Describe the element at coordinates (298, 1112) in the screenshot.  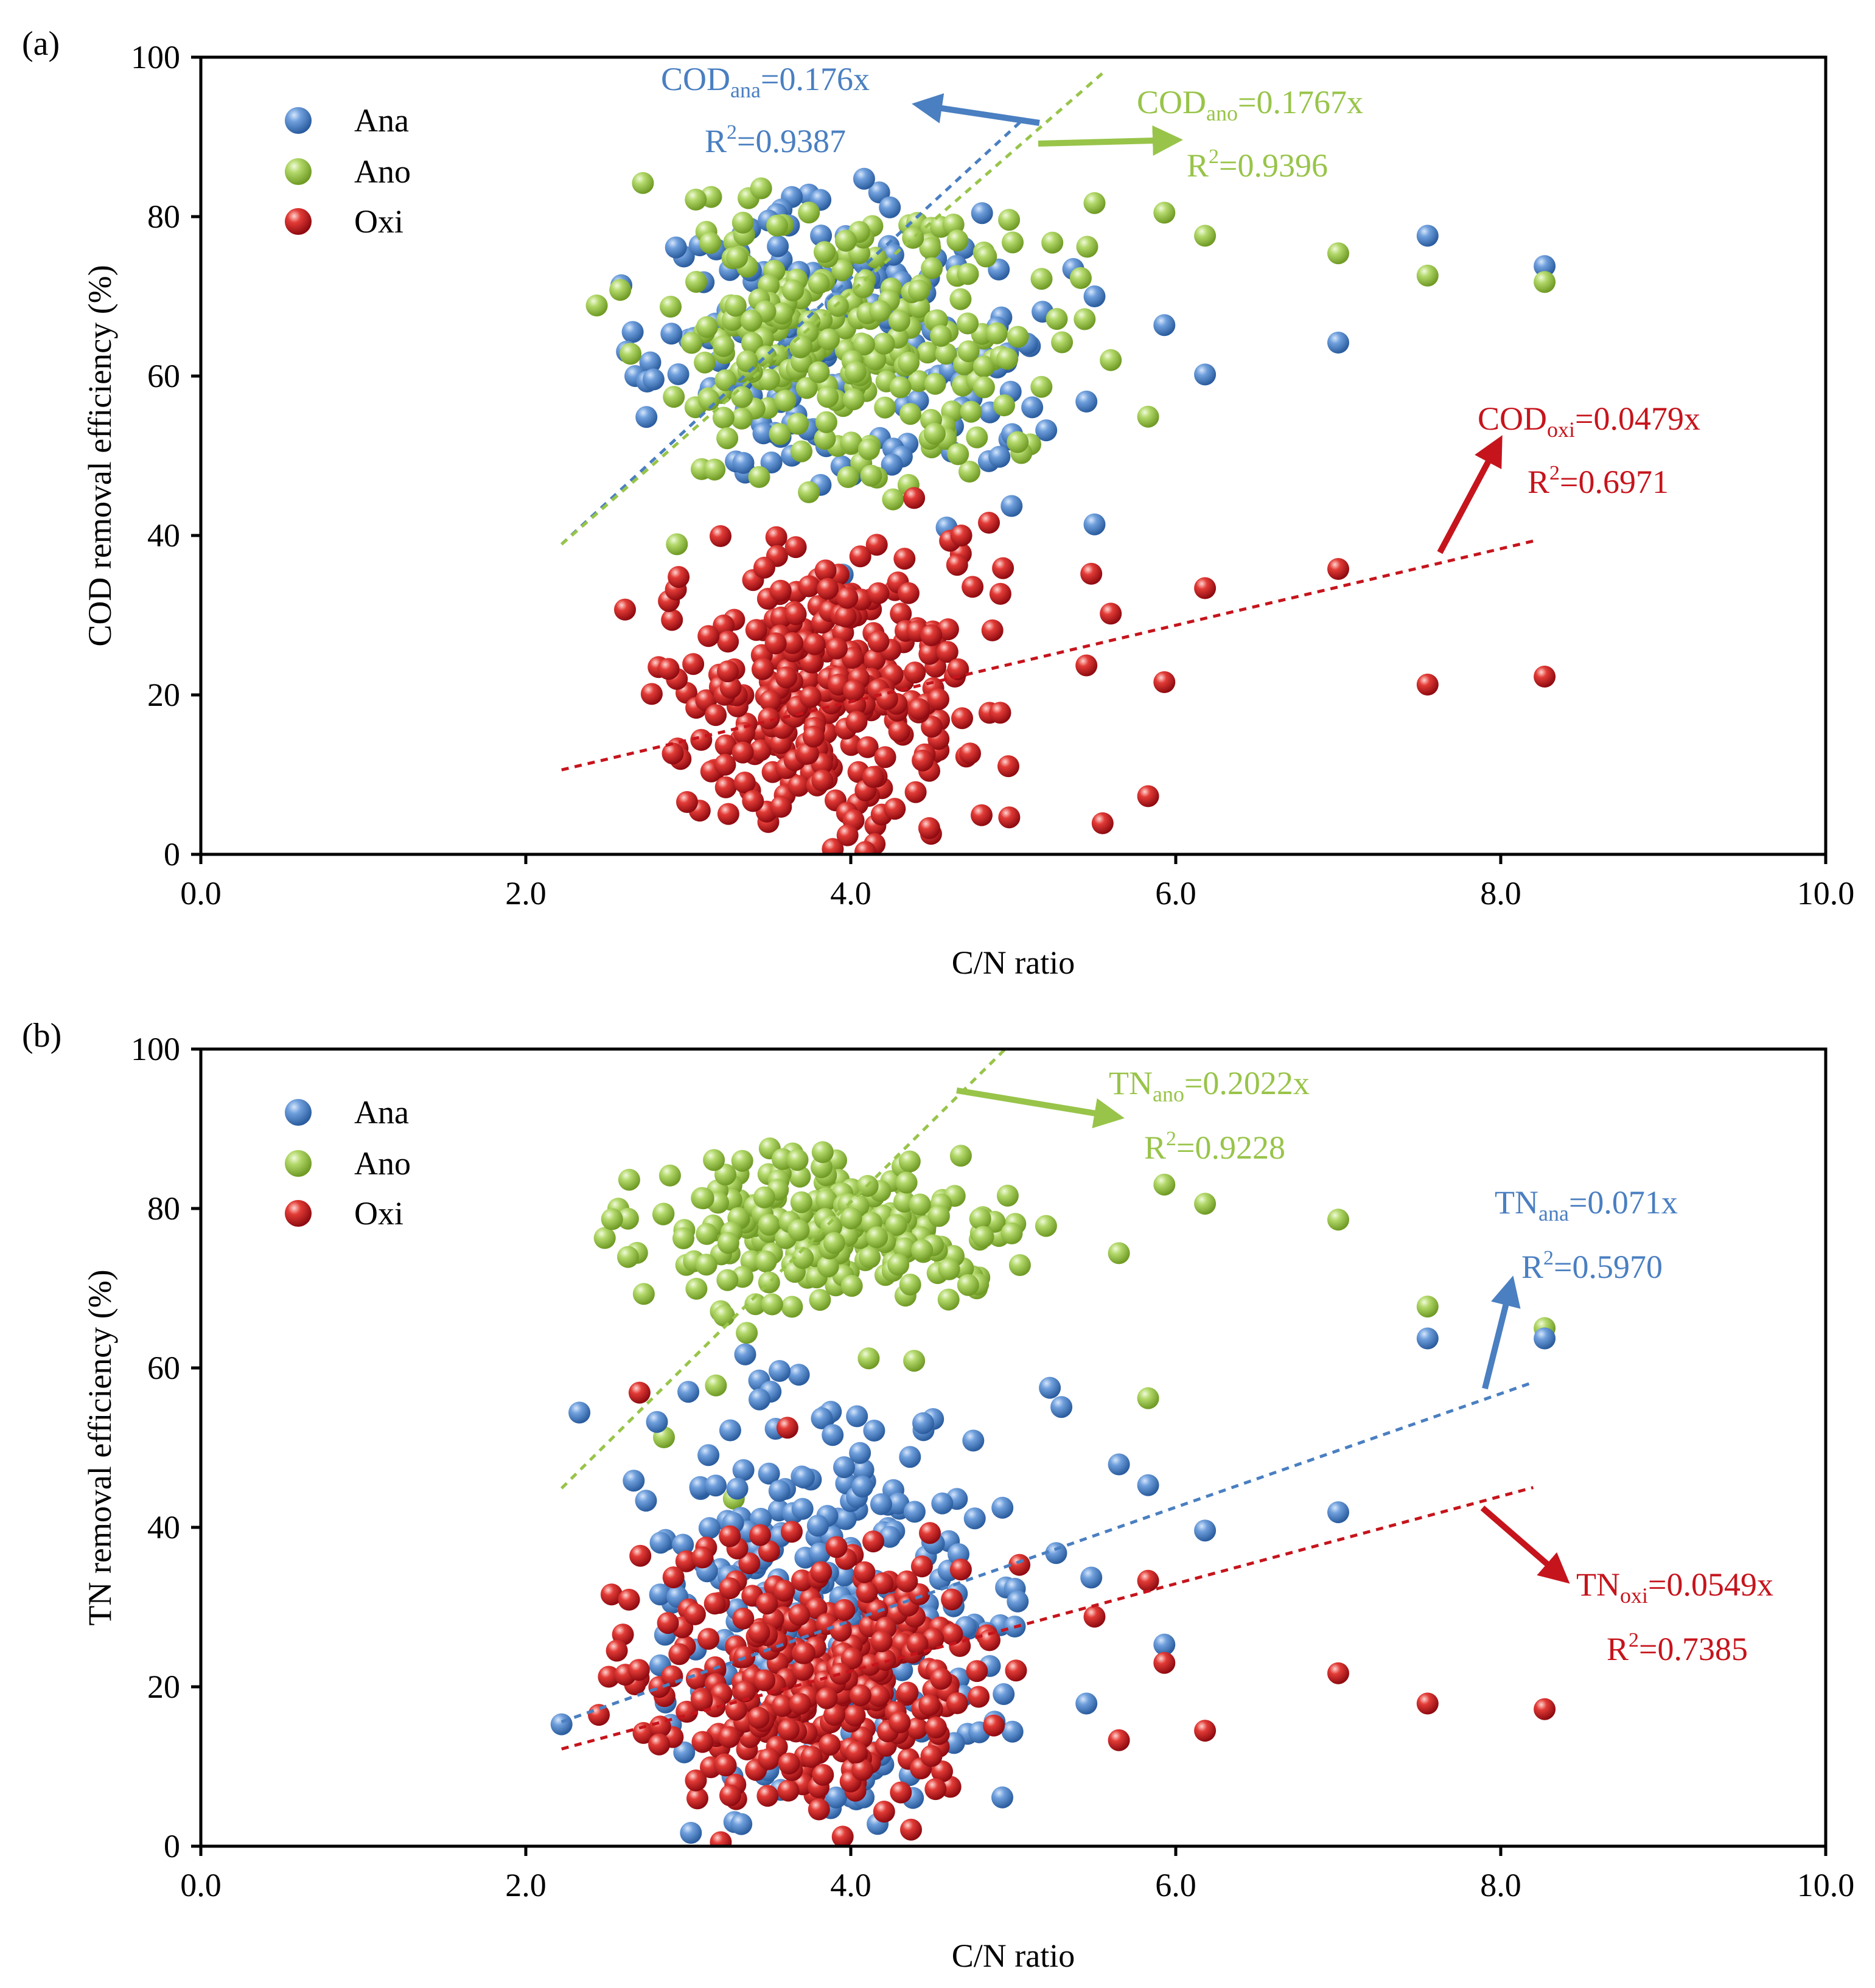
I see `legend-marker-ana` at that location.